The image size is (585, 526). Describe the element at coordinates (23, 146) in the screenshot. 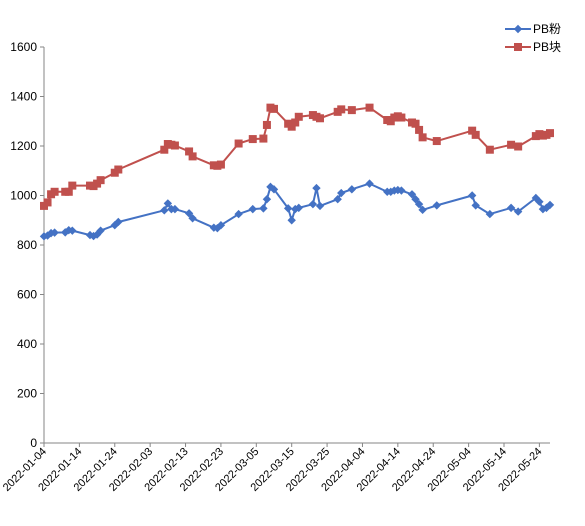

I see `y-tick-label: 1200` at that location.